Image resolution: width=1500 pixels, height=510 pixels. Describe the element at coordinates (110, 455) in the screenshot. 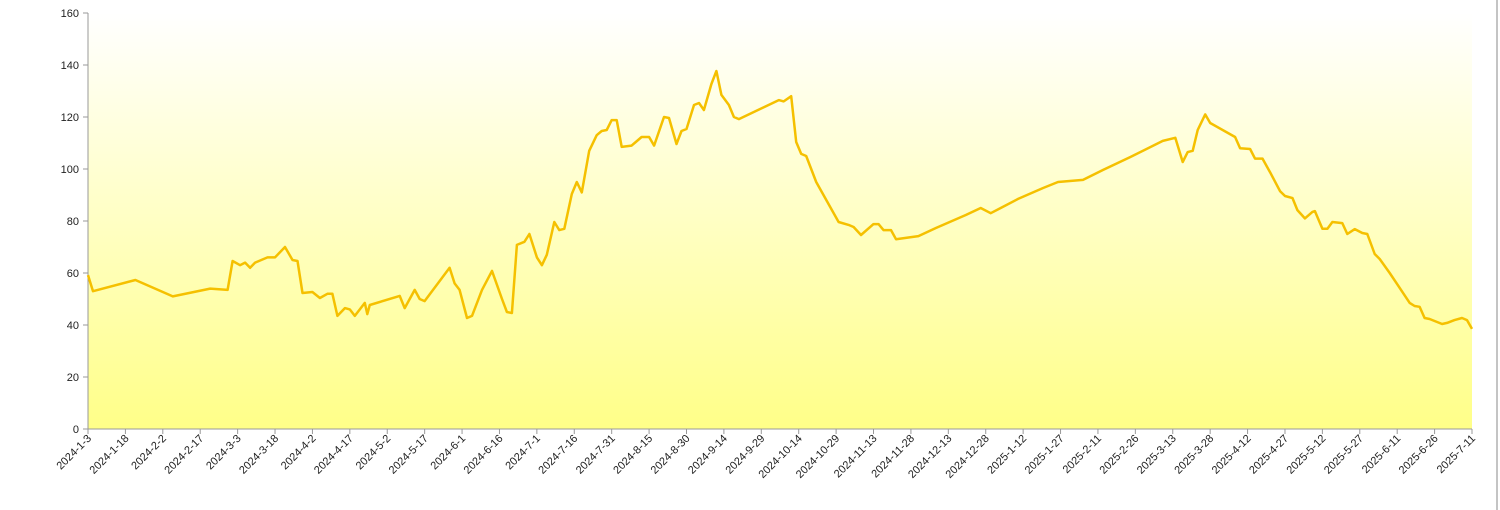

I see `x-tick-label: 2024-1-18` at that location.